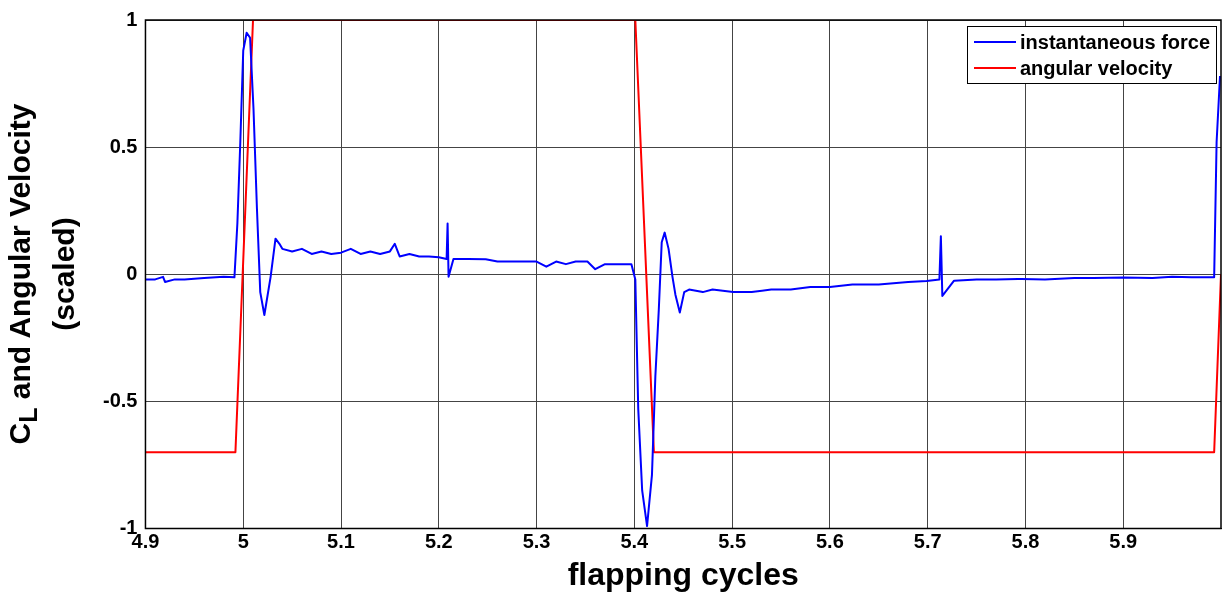 Image resolution: width=1223 pixels, height=599 pixels. What do you see at coordinates (732, 541) in the screenshot?
I see `x-tick-label: 5.5` at bounding box center [732, 541].